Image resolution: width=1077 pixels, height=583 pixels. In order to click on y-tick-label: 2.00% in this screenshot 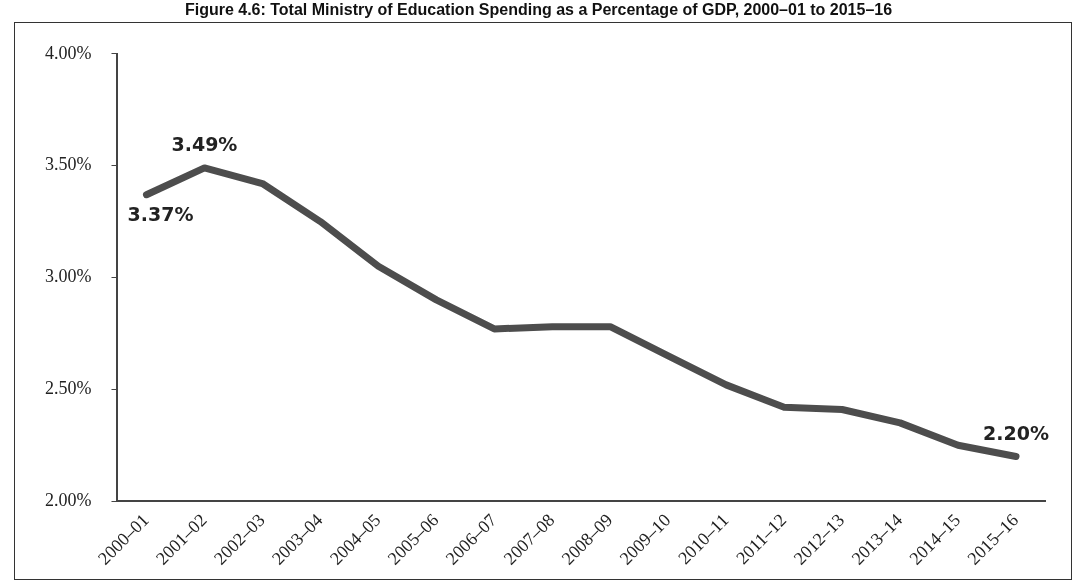, I will do `click(68, 499)`.